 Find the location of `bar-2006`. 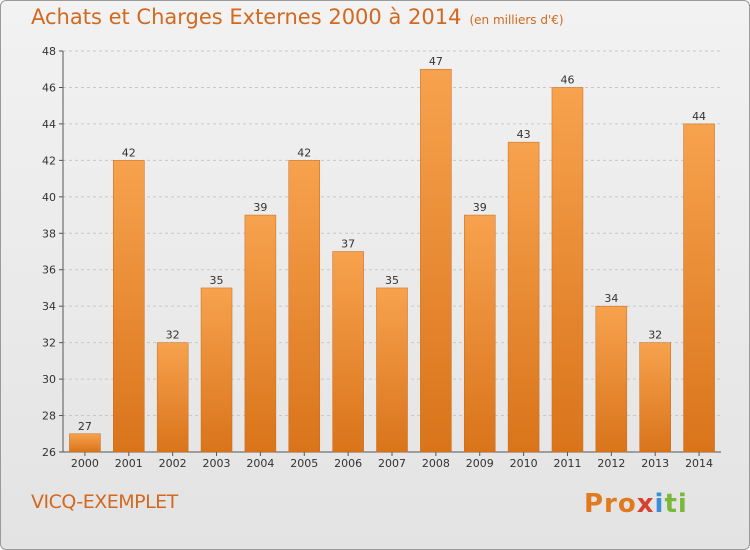

bar-2006 is located at coordinates (348, 352).